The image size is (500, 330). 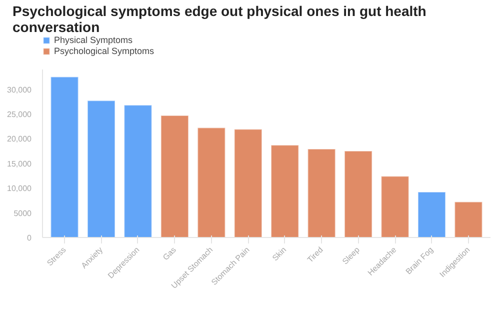 I want to click on legend-label: Psychological Symptoms, so click(x=104, y=51).